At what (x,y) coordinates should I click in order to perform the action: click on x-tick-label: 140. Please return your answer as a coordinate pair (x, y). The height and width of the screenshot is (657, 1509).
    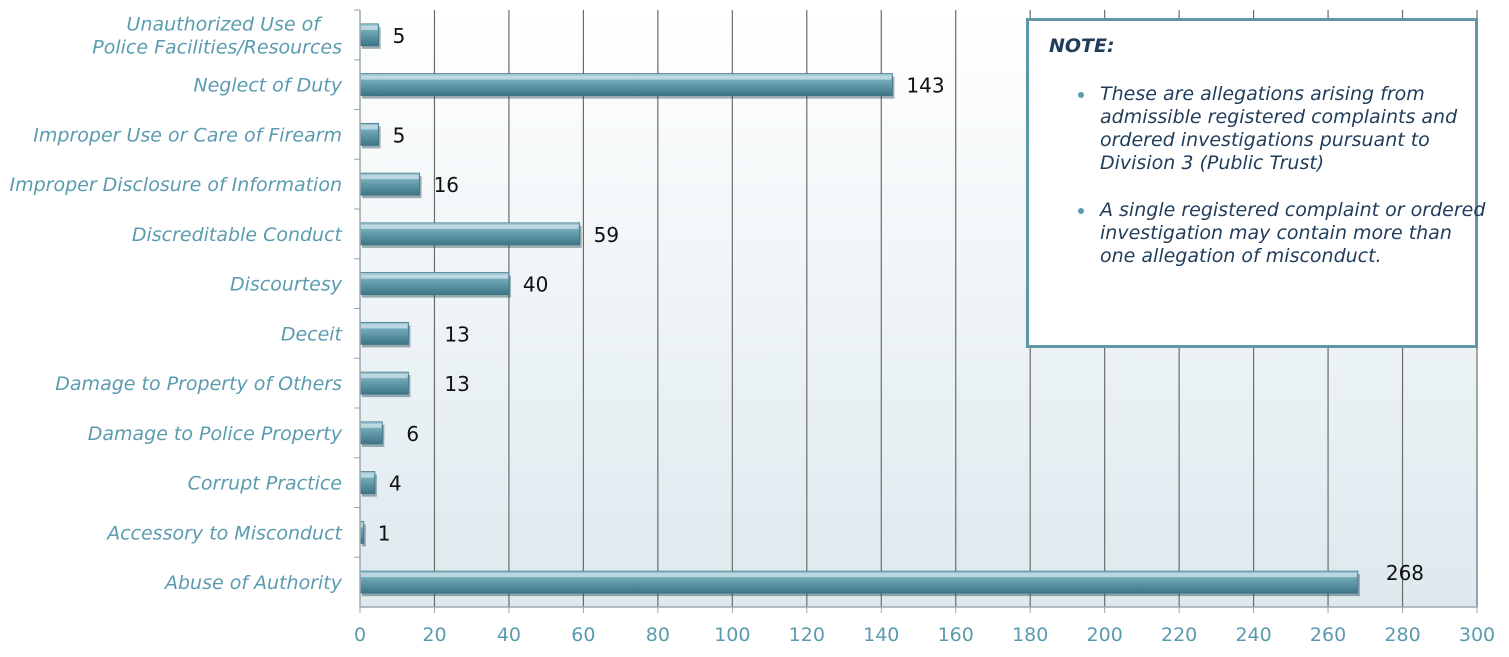
    Looking at the image, I should click on (881, 635).